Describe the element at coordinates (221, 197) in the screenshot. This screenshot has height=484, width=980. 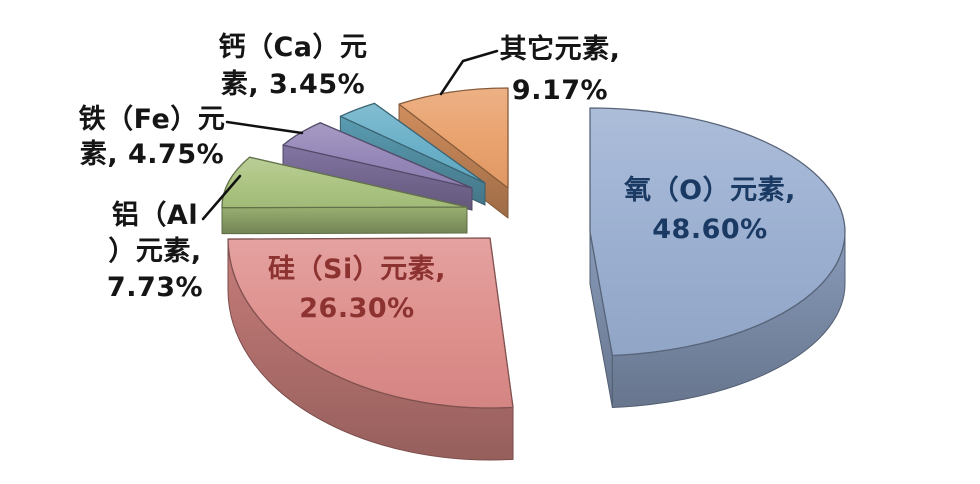
I see `leader-line-aluminum` at that location.